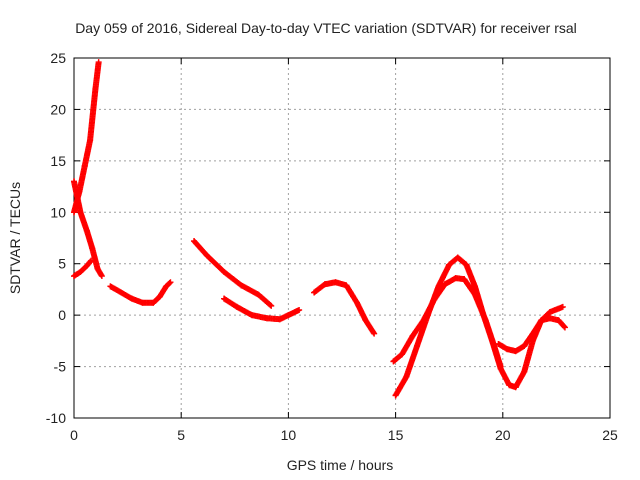 The height and width of the screenshot is (480, 640). Describe the element at coordinates (233, 273) in the screenshot. I see `series-PRN-e` at that location.